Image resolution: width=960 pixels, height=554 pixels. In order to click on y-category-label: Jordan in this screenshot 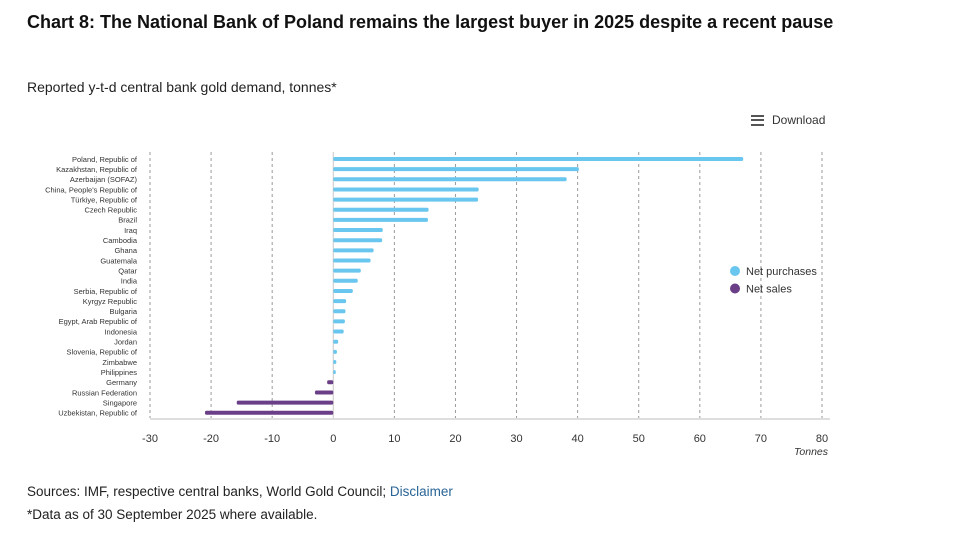, I will do `click(125, 342)`.